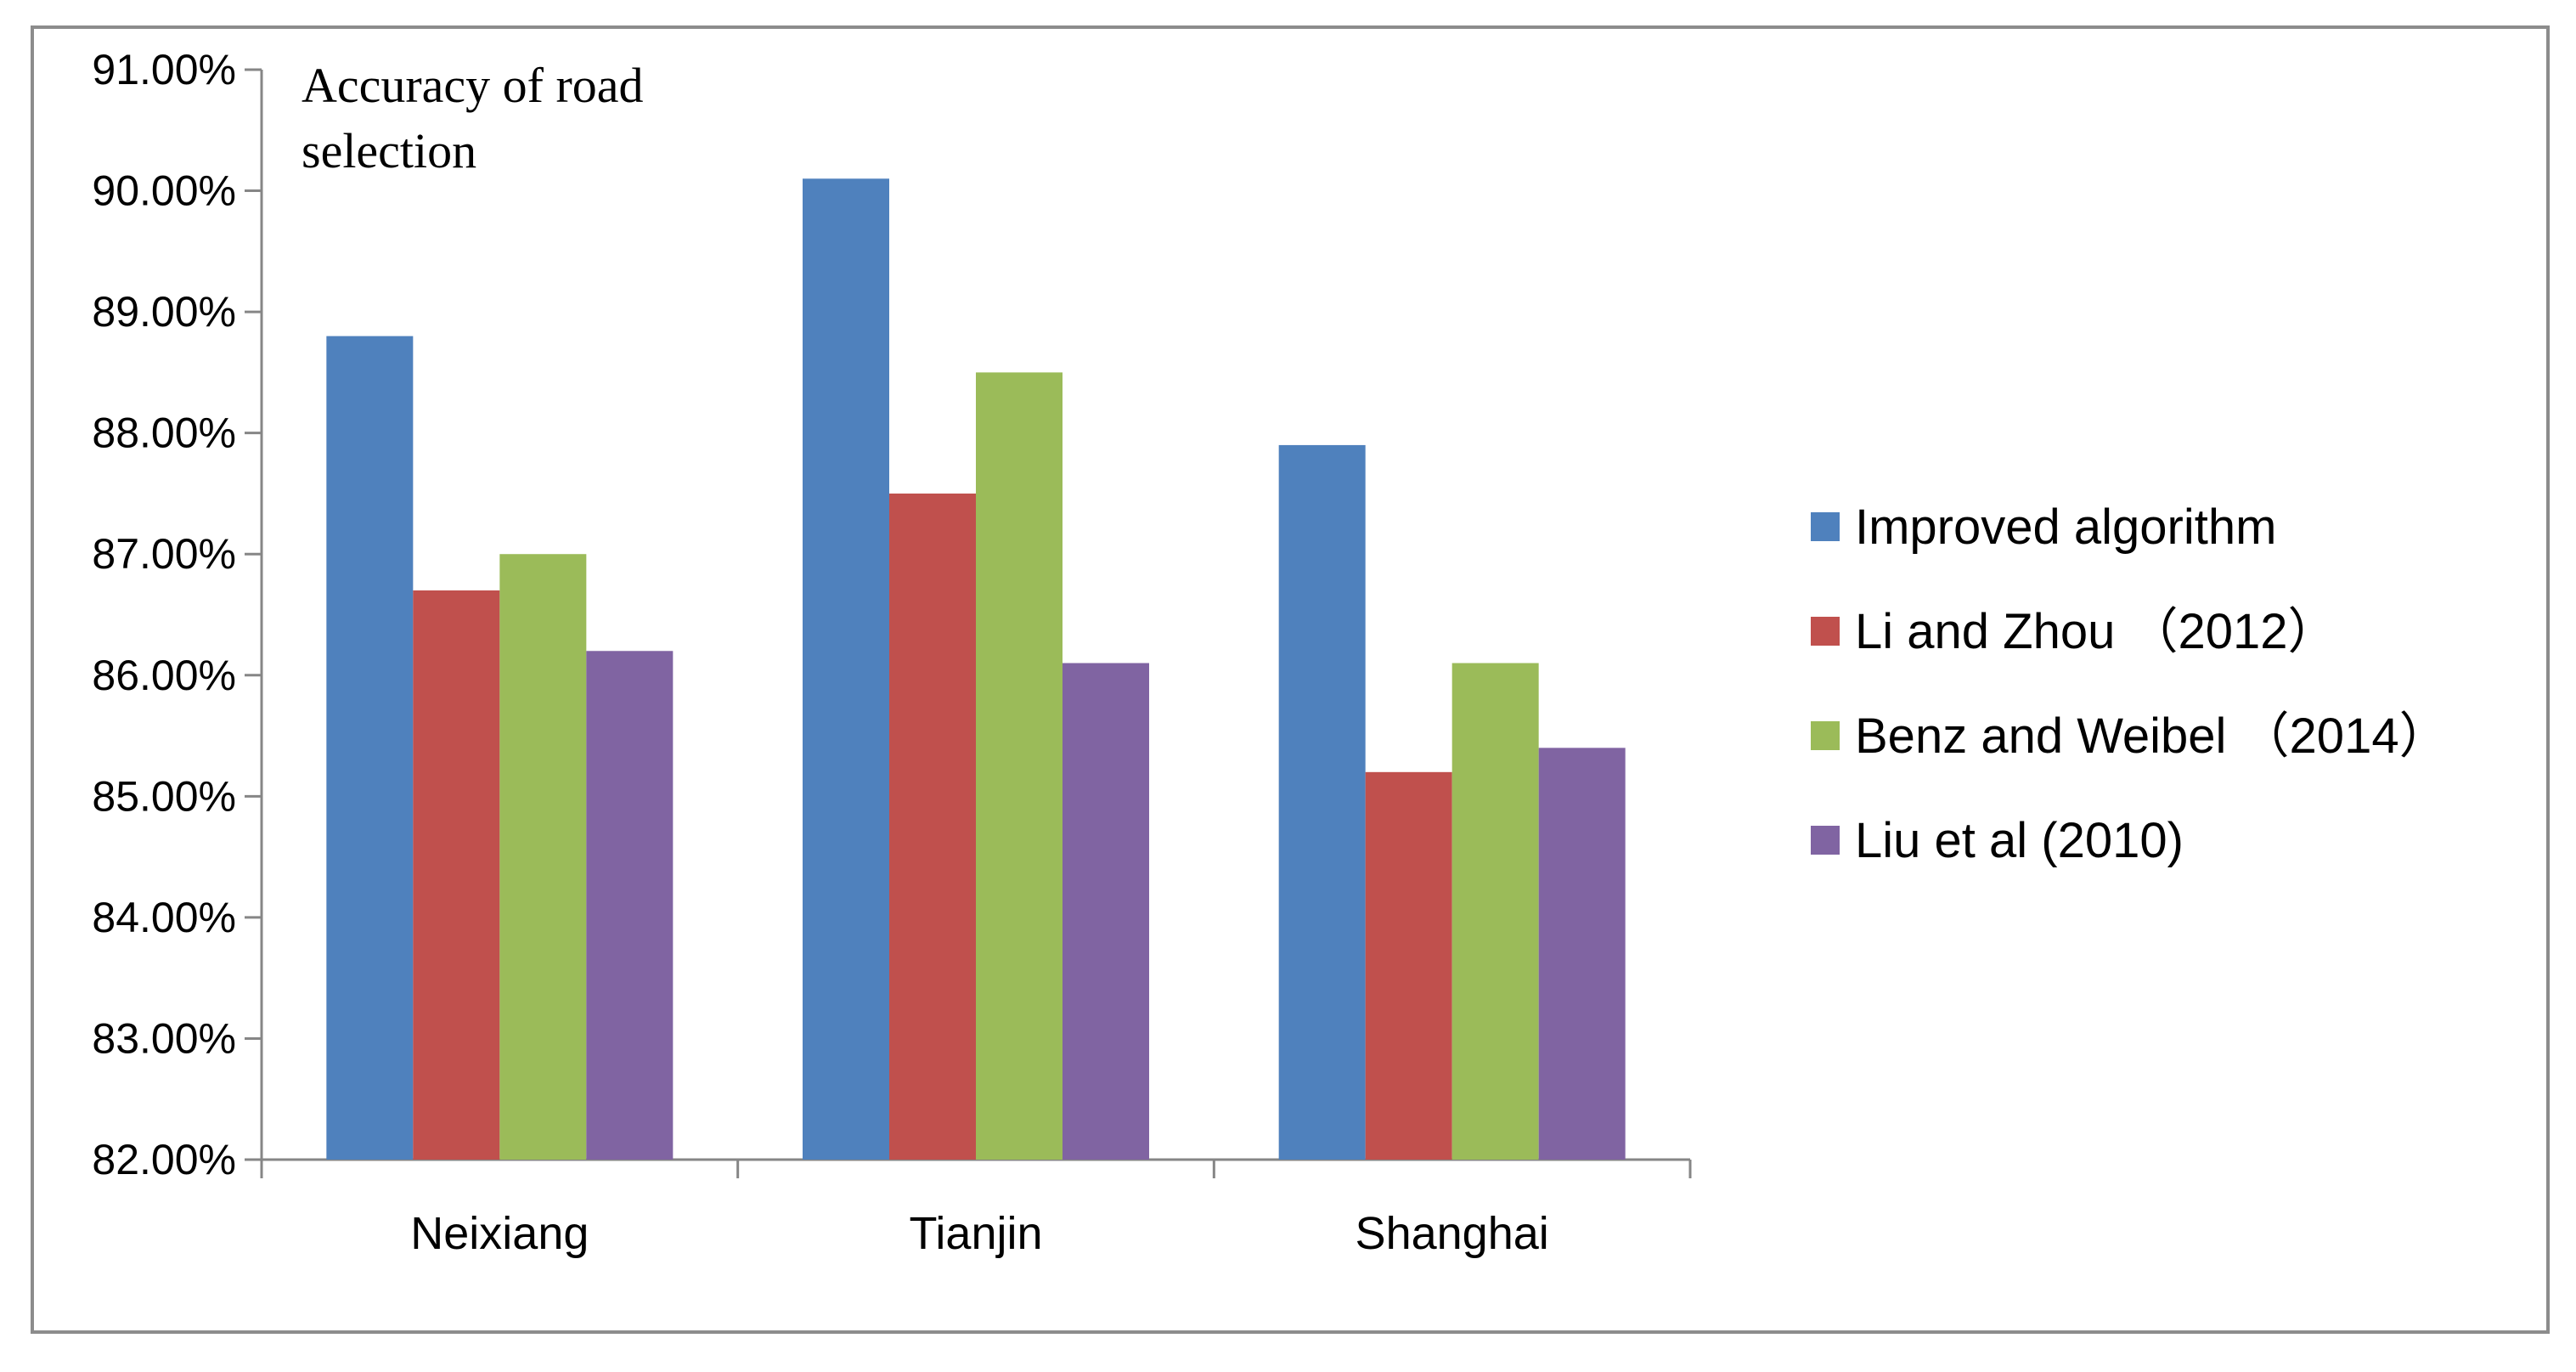  Describe the element at coordinates (164, 69) in the screenshot. I see `y-tick-label: 91.00%` at that location.